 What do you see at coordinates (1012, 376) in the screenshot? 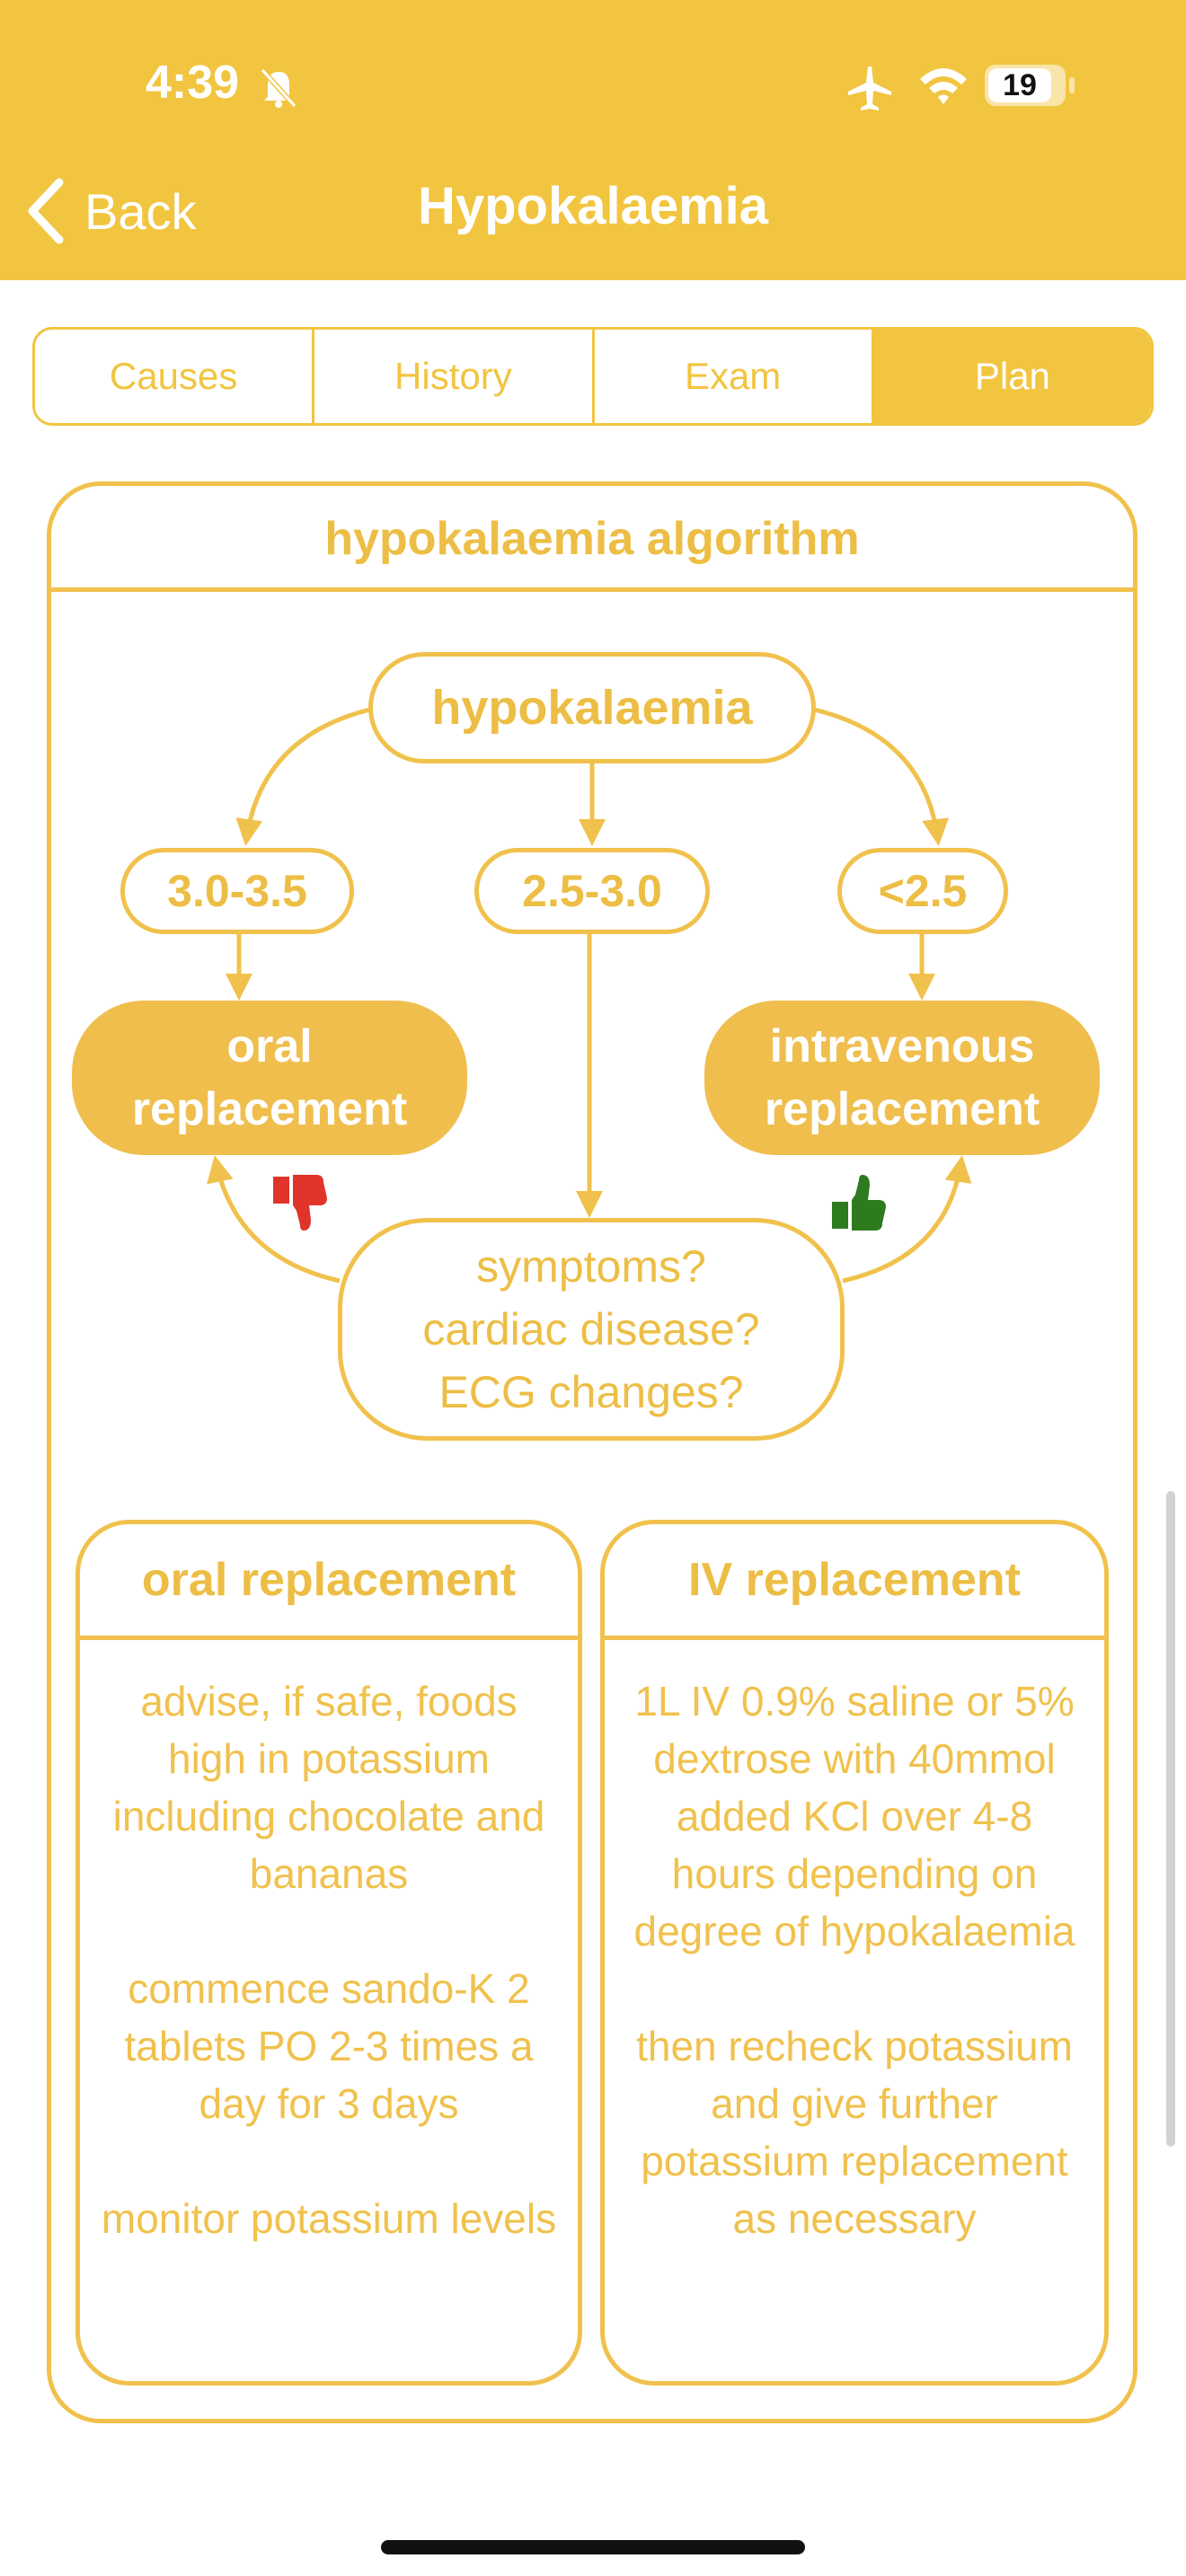
I see `tab-plan: Plan` at bounding box center [1012, 376].